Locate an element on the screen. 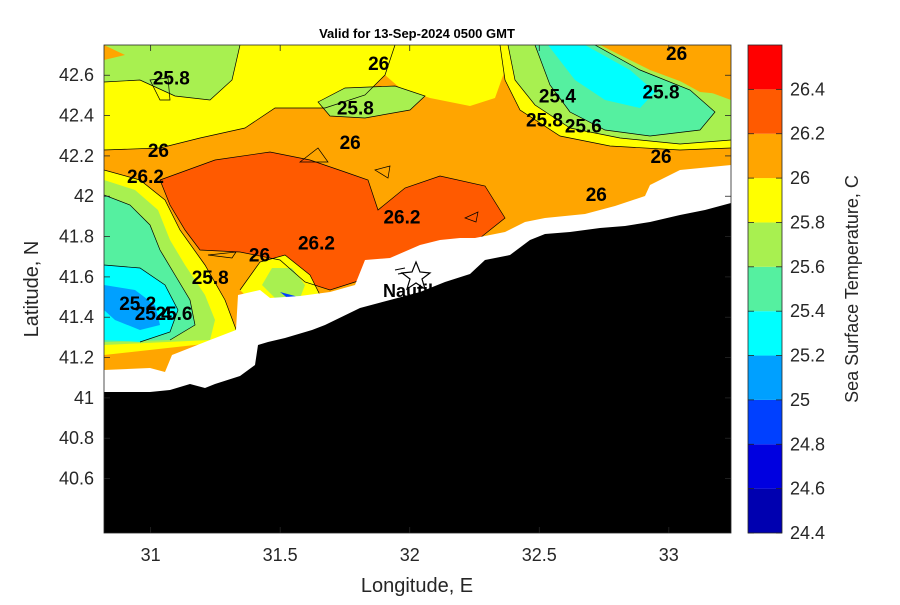 Image resolution: width=900 pixels, height=605 pixels. colorbar-tick-label: 25.2 is located at coordinates (807, 356).